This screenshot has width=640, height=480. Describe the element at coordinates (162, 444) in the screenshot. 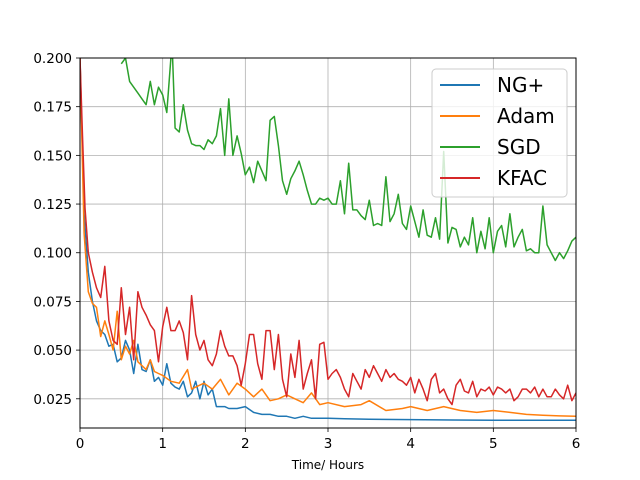

I see `x-tick-label: 1` at that location.